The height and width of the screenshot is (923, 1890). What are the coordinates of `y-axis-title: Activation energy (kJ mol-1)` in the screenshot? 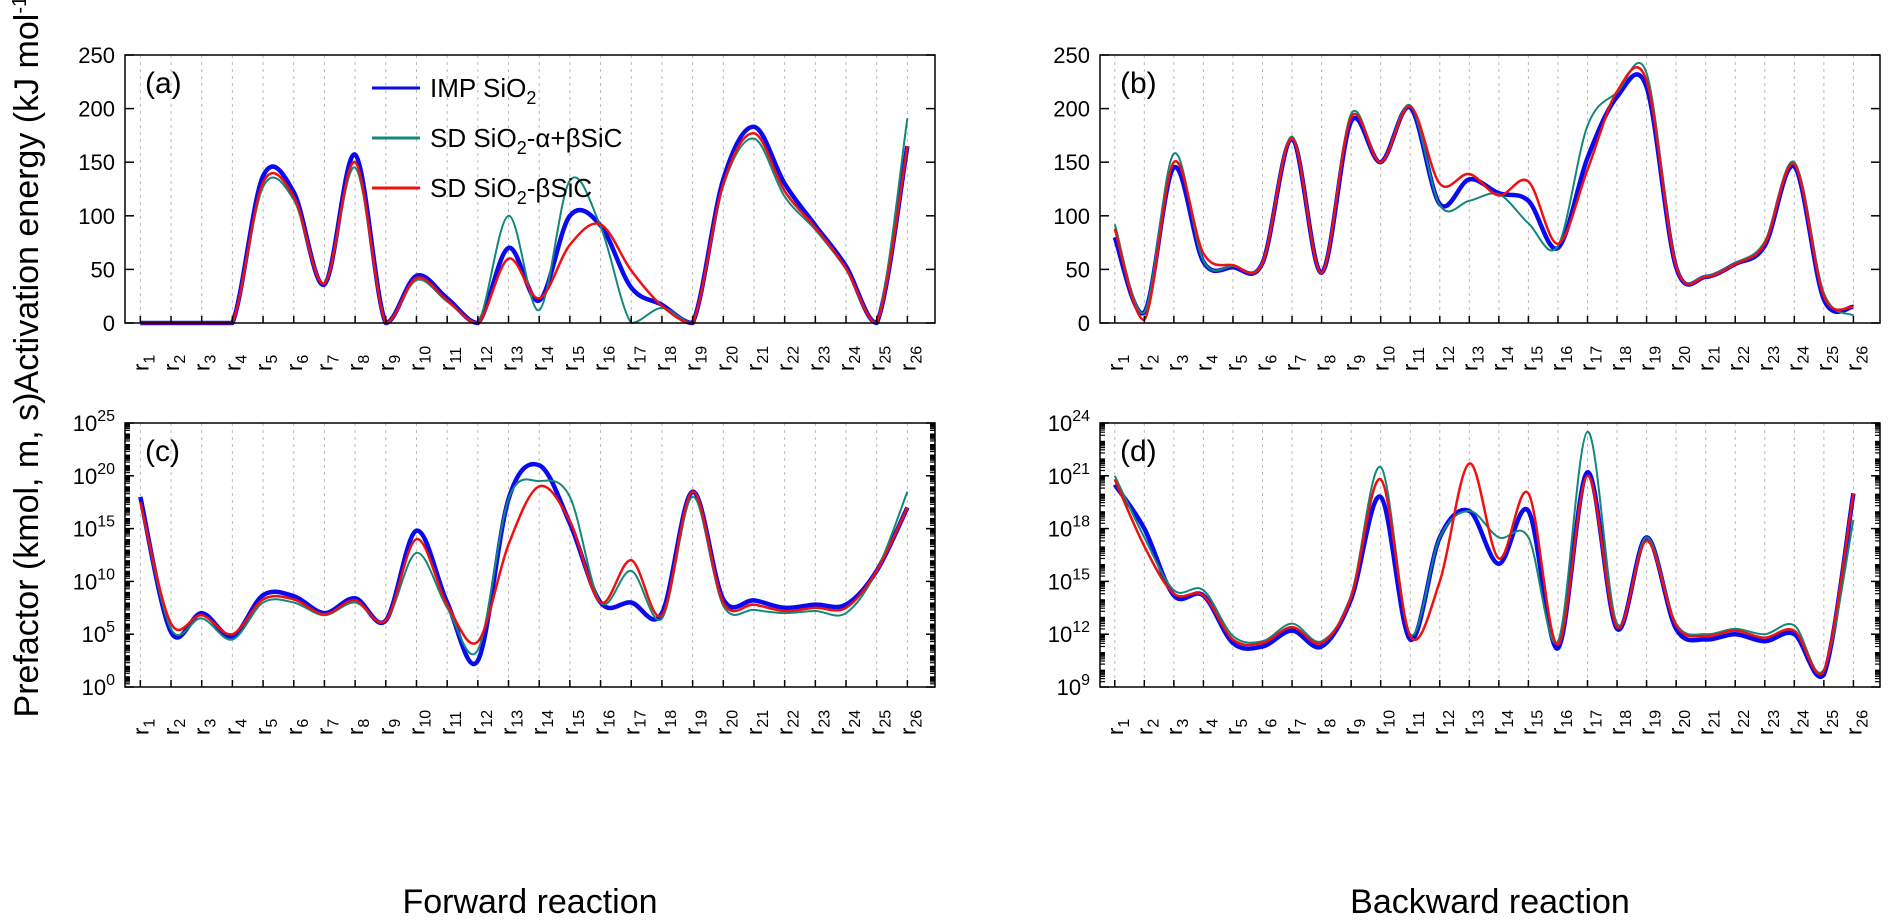 It's located at (27, 196).